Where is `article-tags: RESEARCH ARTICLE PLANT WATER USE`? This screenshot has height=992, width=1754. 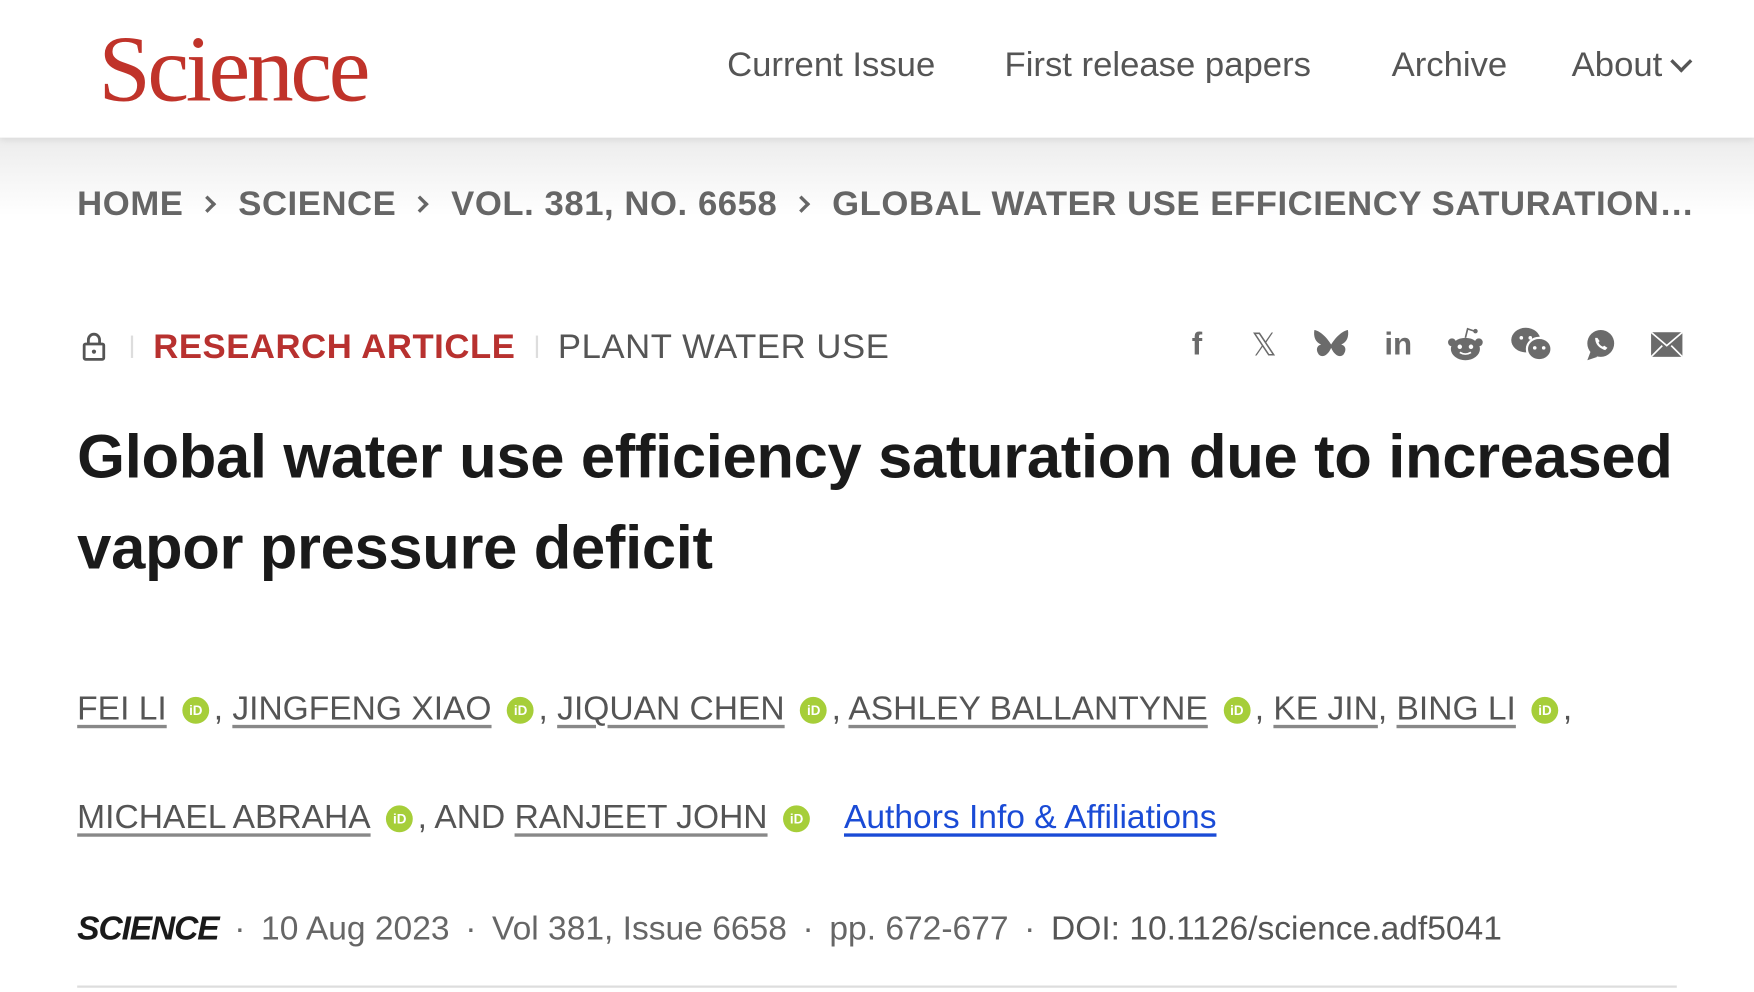 article-tags: RESEARCH ARTICLE PLANT WATER USE is located at coordinates (483, 347).